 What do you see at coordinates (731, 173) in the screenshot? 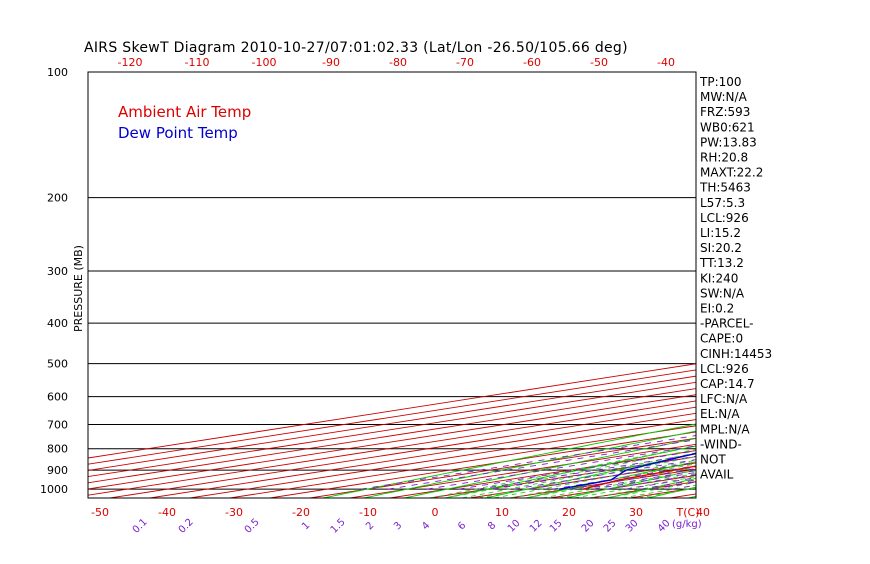
I see `stat-line: MAXT:22.2` at bounding box center [731, 173].